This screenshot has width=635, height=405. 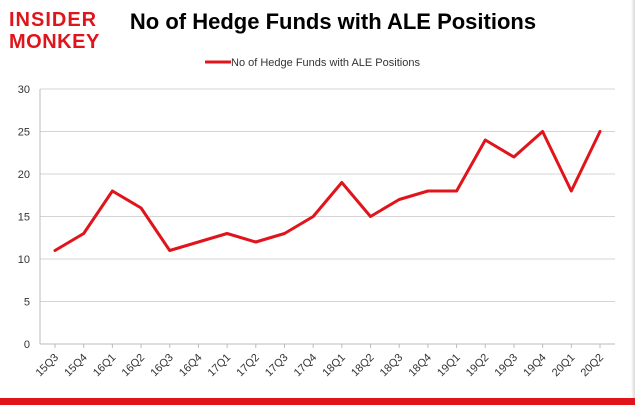 I want to click on right-edge-shadow, so click(x=633, y=199).